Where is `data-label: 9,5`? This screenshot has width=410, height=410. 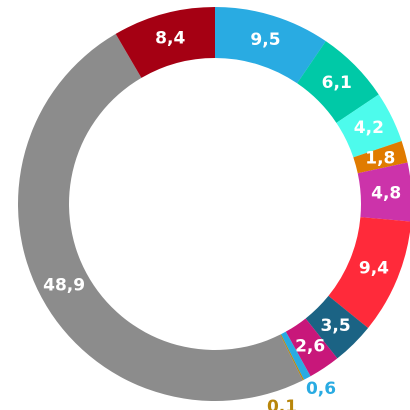
data-label: 9,5 is located at coordinates (265, 40).